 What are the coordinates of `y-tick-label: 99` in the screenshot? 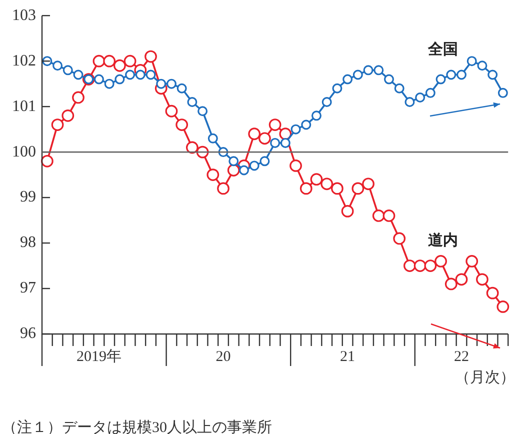 It's located at (28, 197).